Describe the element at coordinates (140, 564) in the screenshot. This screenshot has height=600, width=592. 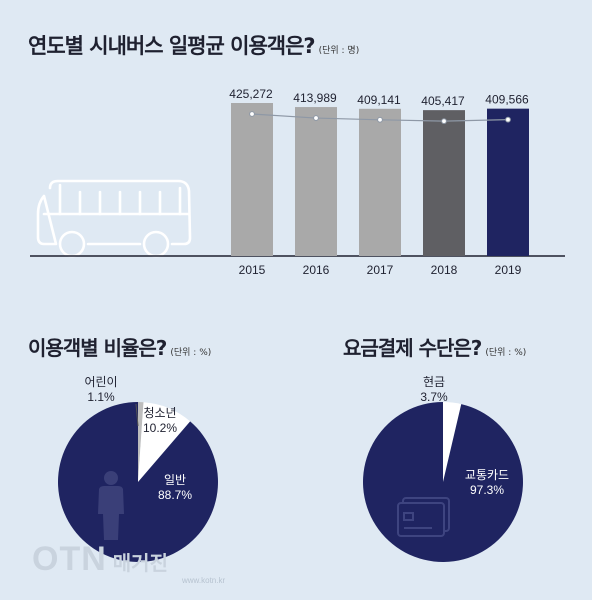
I see `watermark-brand: 매거진` at that location.